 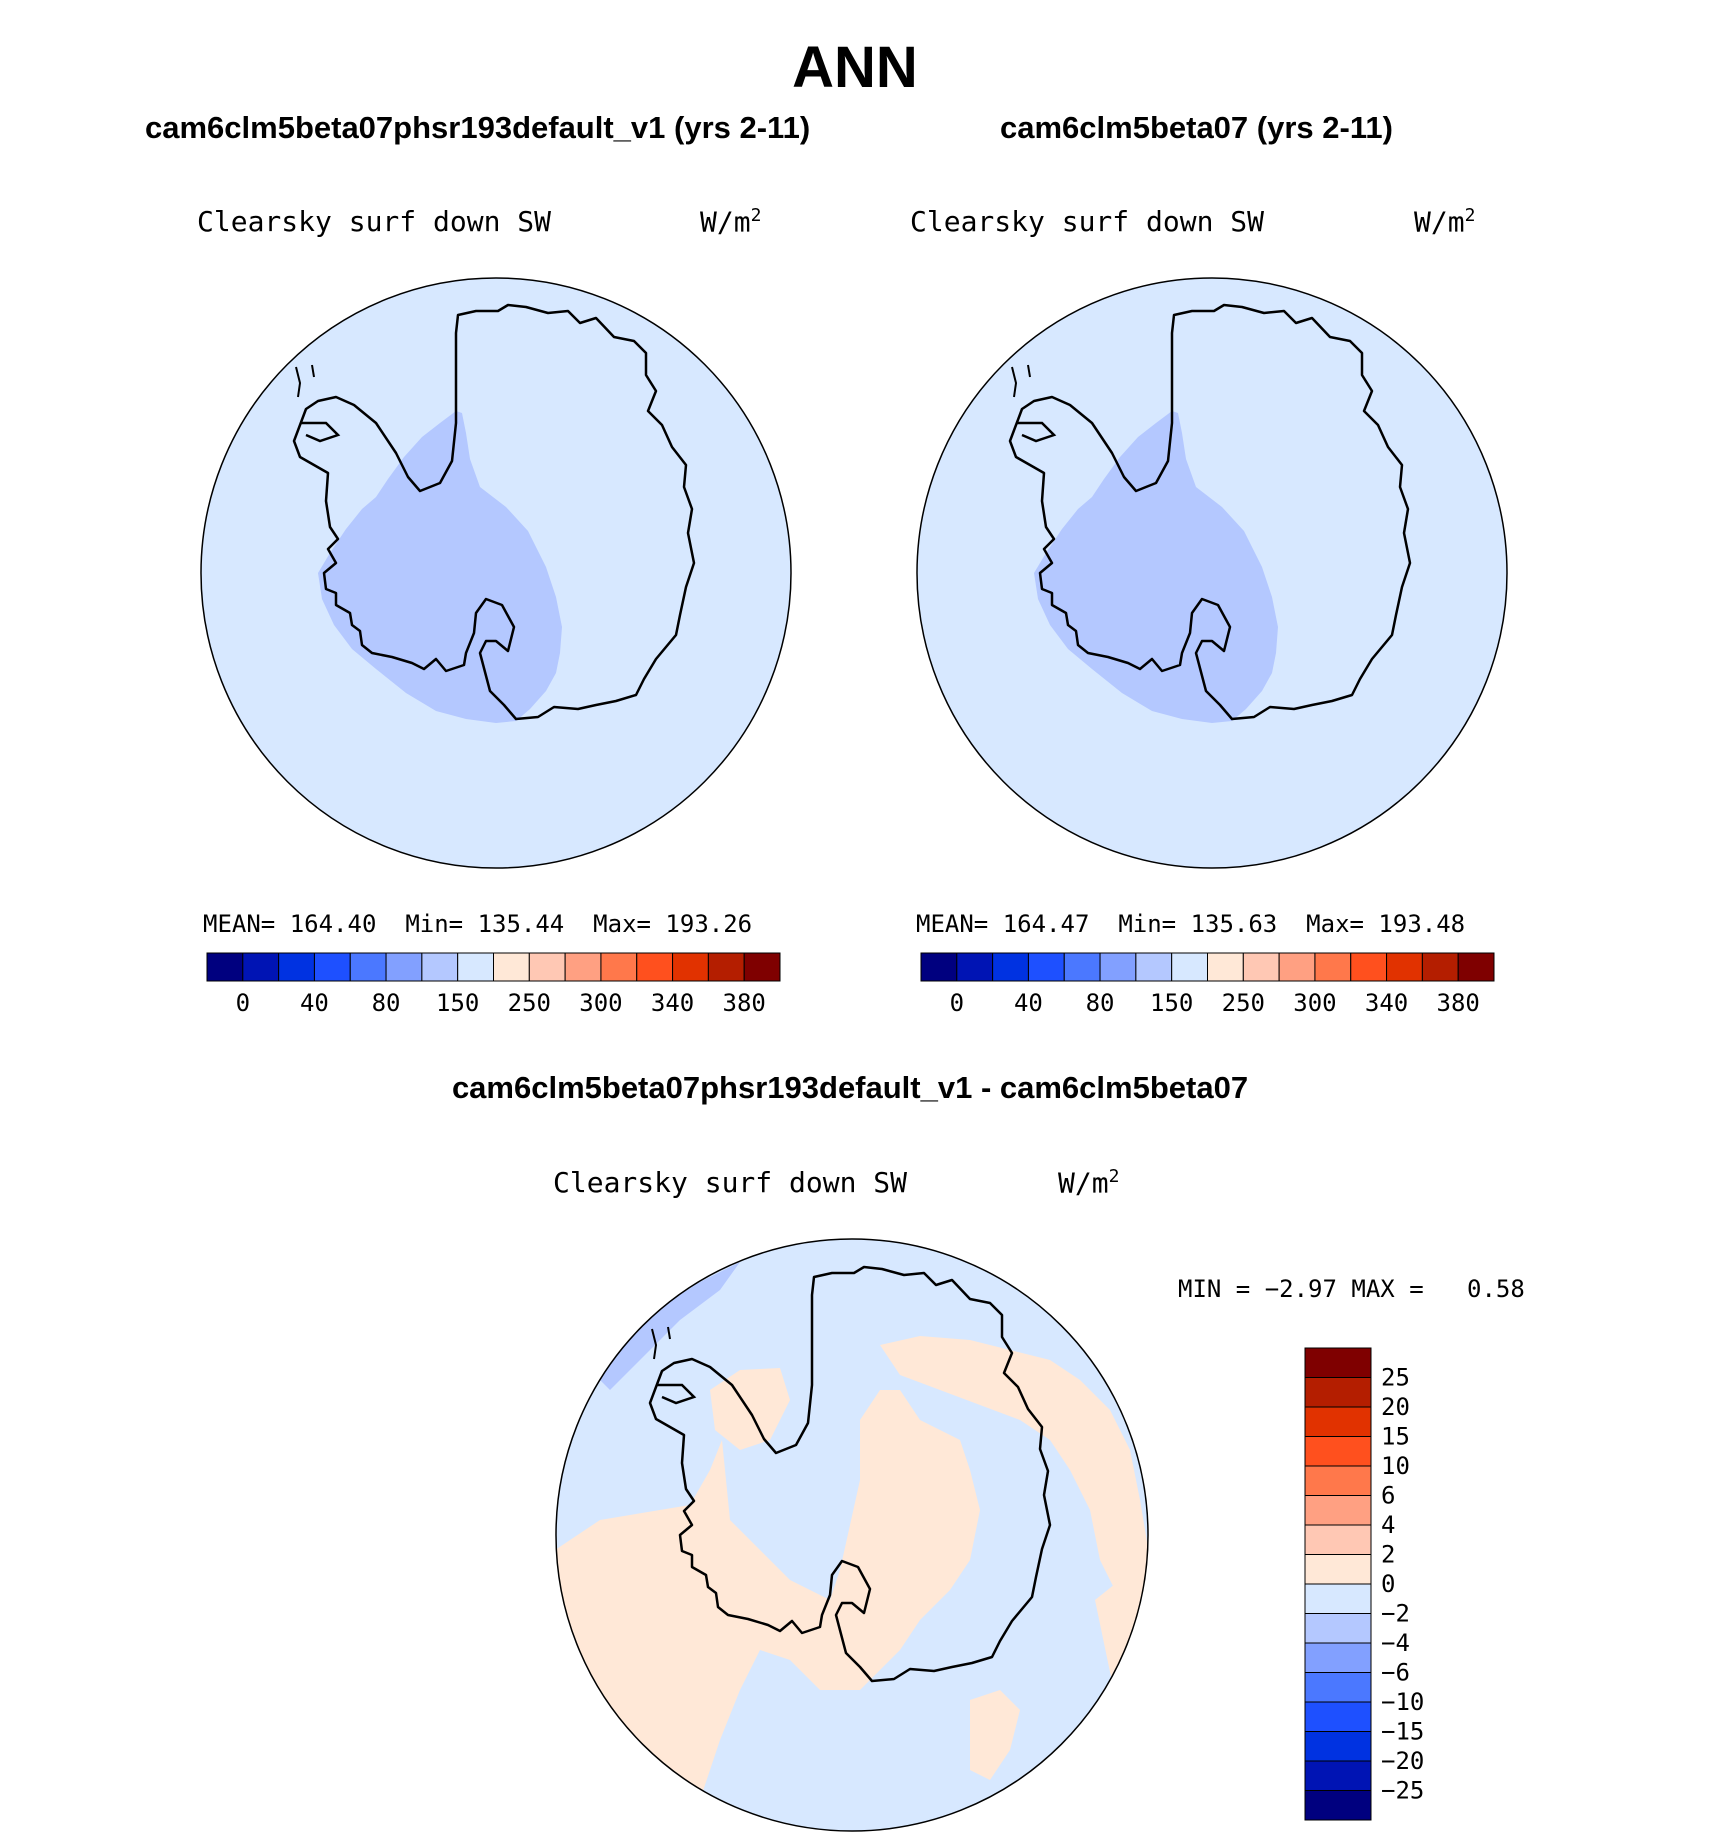 What do you see at coordinates (1395, 1378) in the screenshot?
I see `diff-colorbar-tick-label: 25` at bounding box center [1395, 1378].